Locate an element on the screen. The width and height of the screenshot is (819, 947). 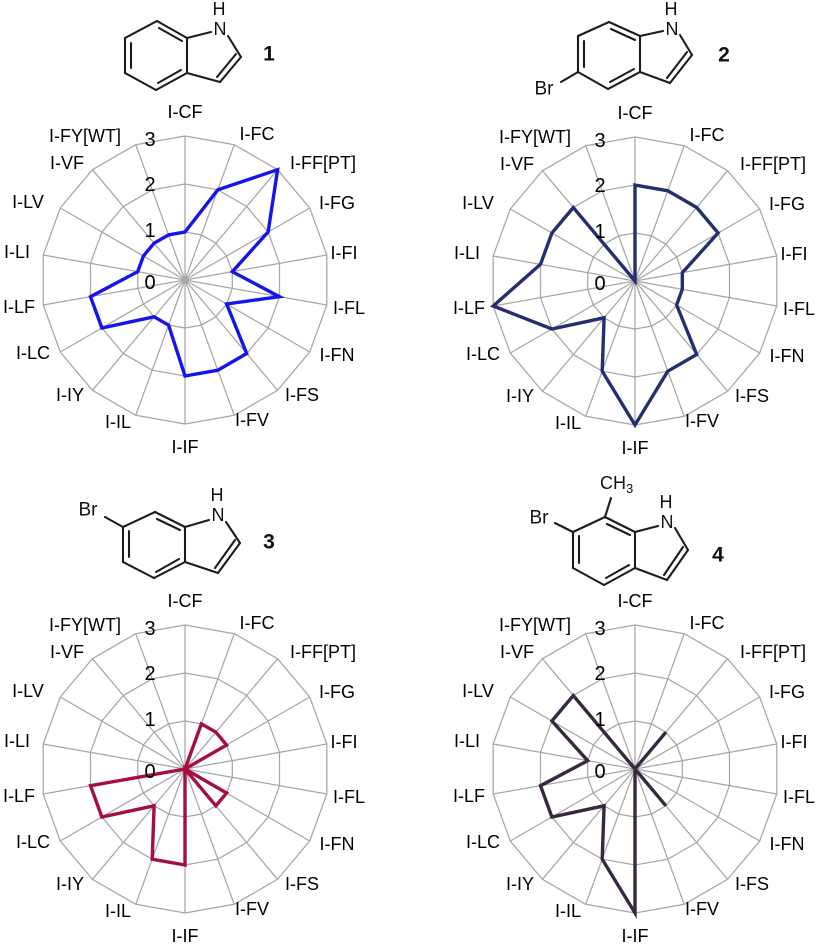
structure-5-bromoindole: H N Br 2 is located at coordinates (632, 50).